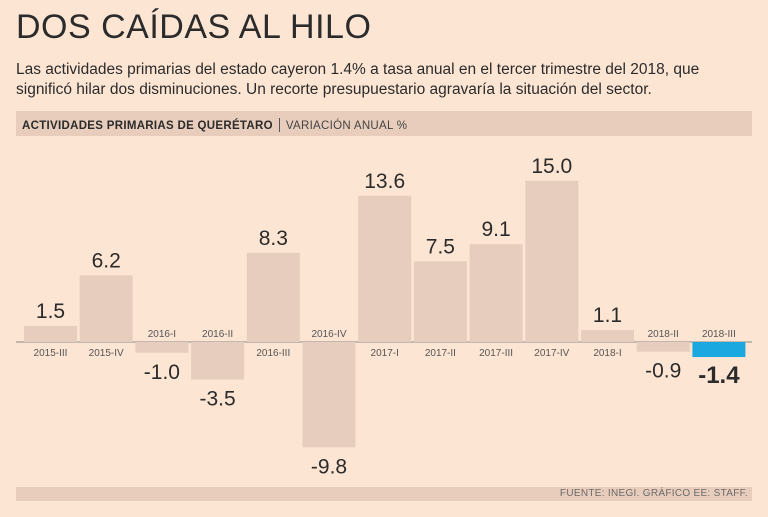 The image size is (768, 517). Describe the element at coordinates (106, 353) in the screenshot. I see `tick-label-2015-IV: 2015-IV` at that location.